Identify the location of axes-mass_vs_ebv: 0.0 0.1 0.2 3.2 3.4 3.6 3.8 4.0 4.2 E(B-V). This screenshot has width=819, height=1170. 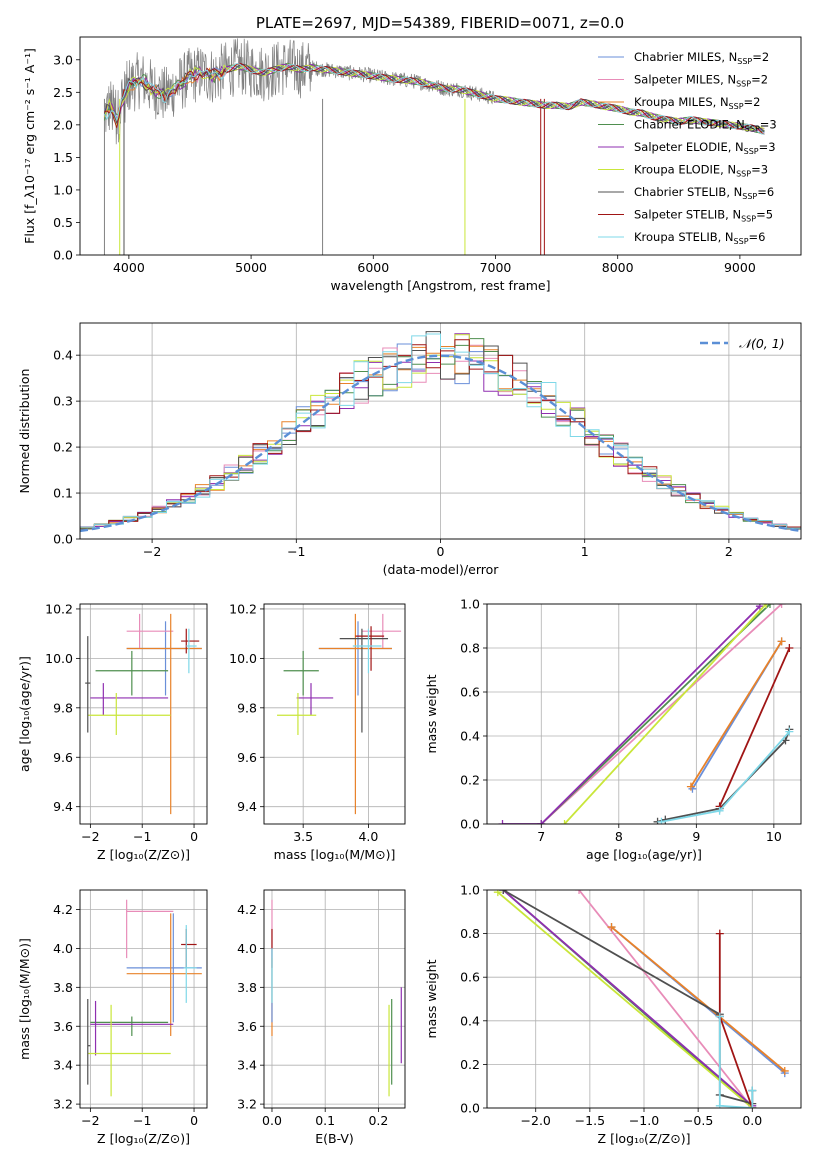
(321, 1017).